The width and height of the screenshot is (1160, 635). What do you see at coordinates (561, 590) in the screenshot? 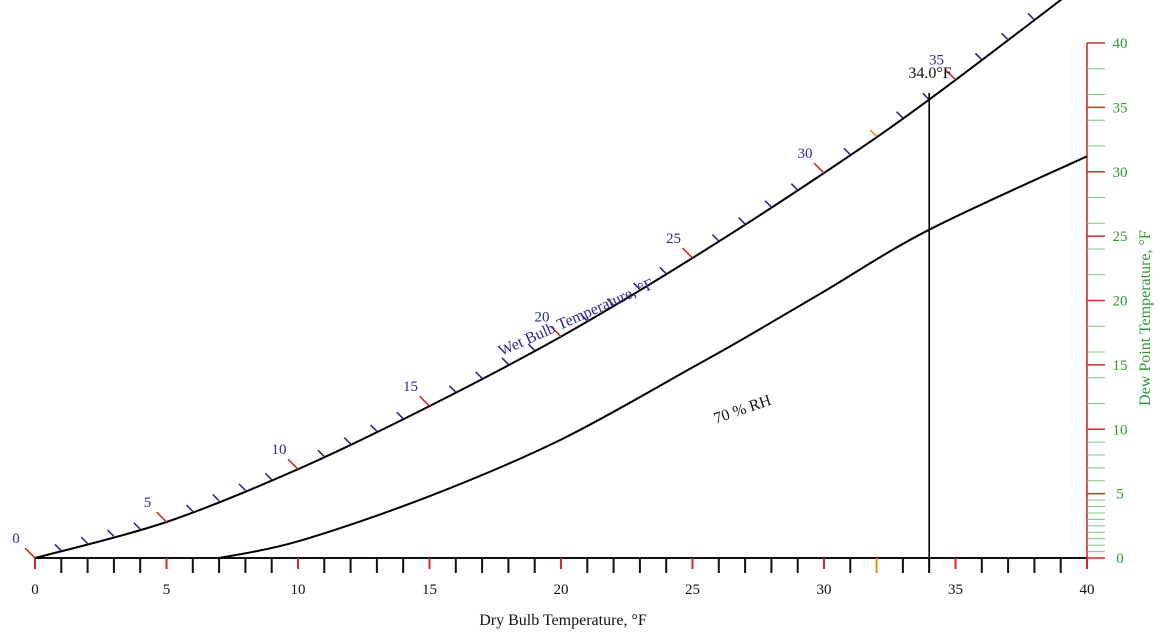
I see `x-tick-label: 20` at bounding box center [561, 590].